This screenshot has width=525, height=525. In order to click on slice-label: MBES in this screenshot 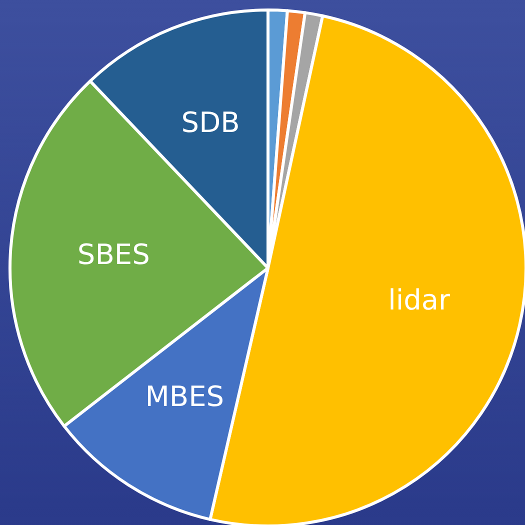, I will do `click(184, 397)`.